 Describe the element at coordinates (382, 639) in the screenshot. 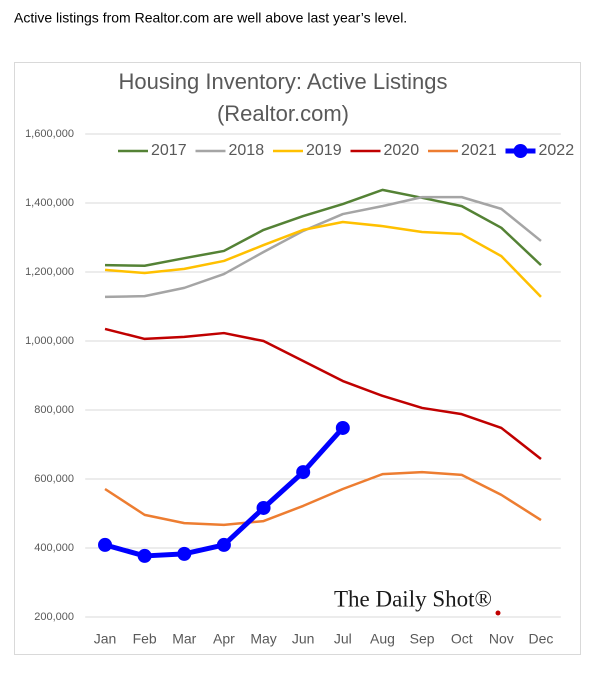

I see `x-tick-label: Aug` at that location.